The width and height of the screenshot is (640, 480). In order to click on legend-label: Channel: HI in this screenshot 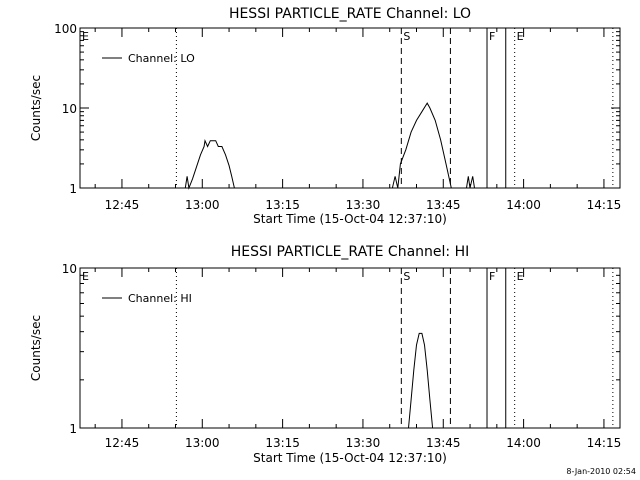, I will do `click(160, 298)`.